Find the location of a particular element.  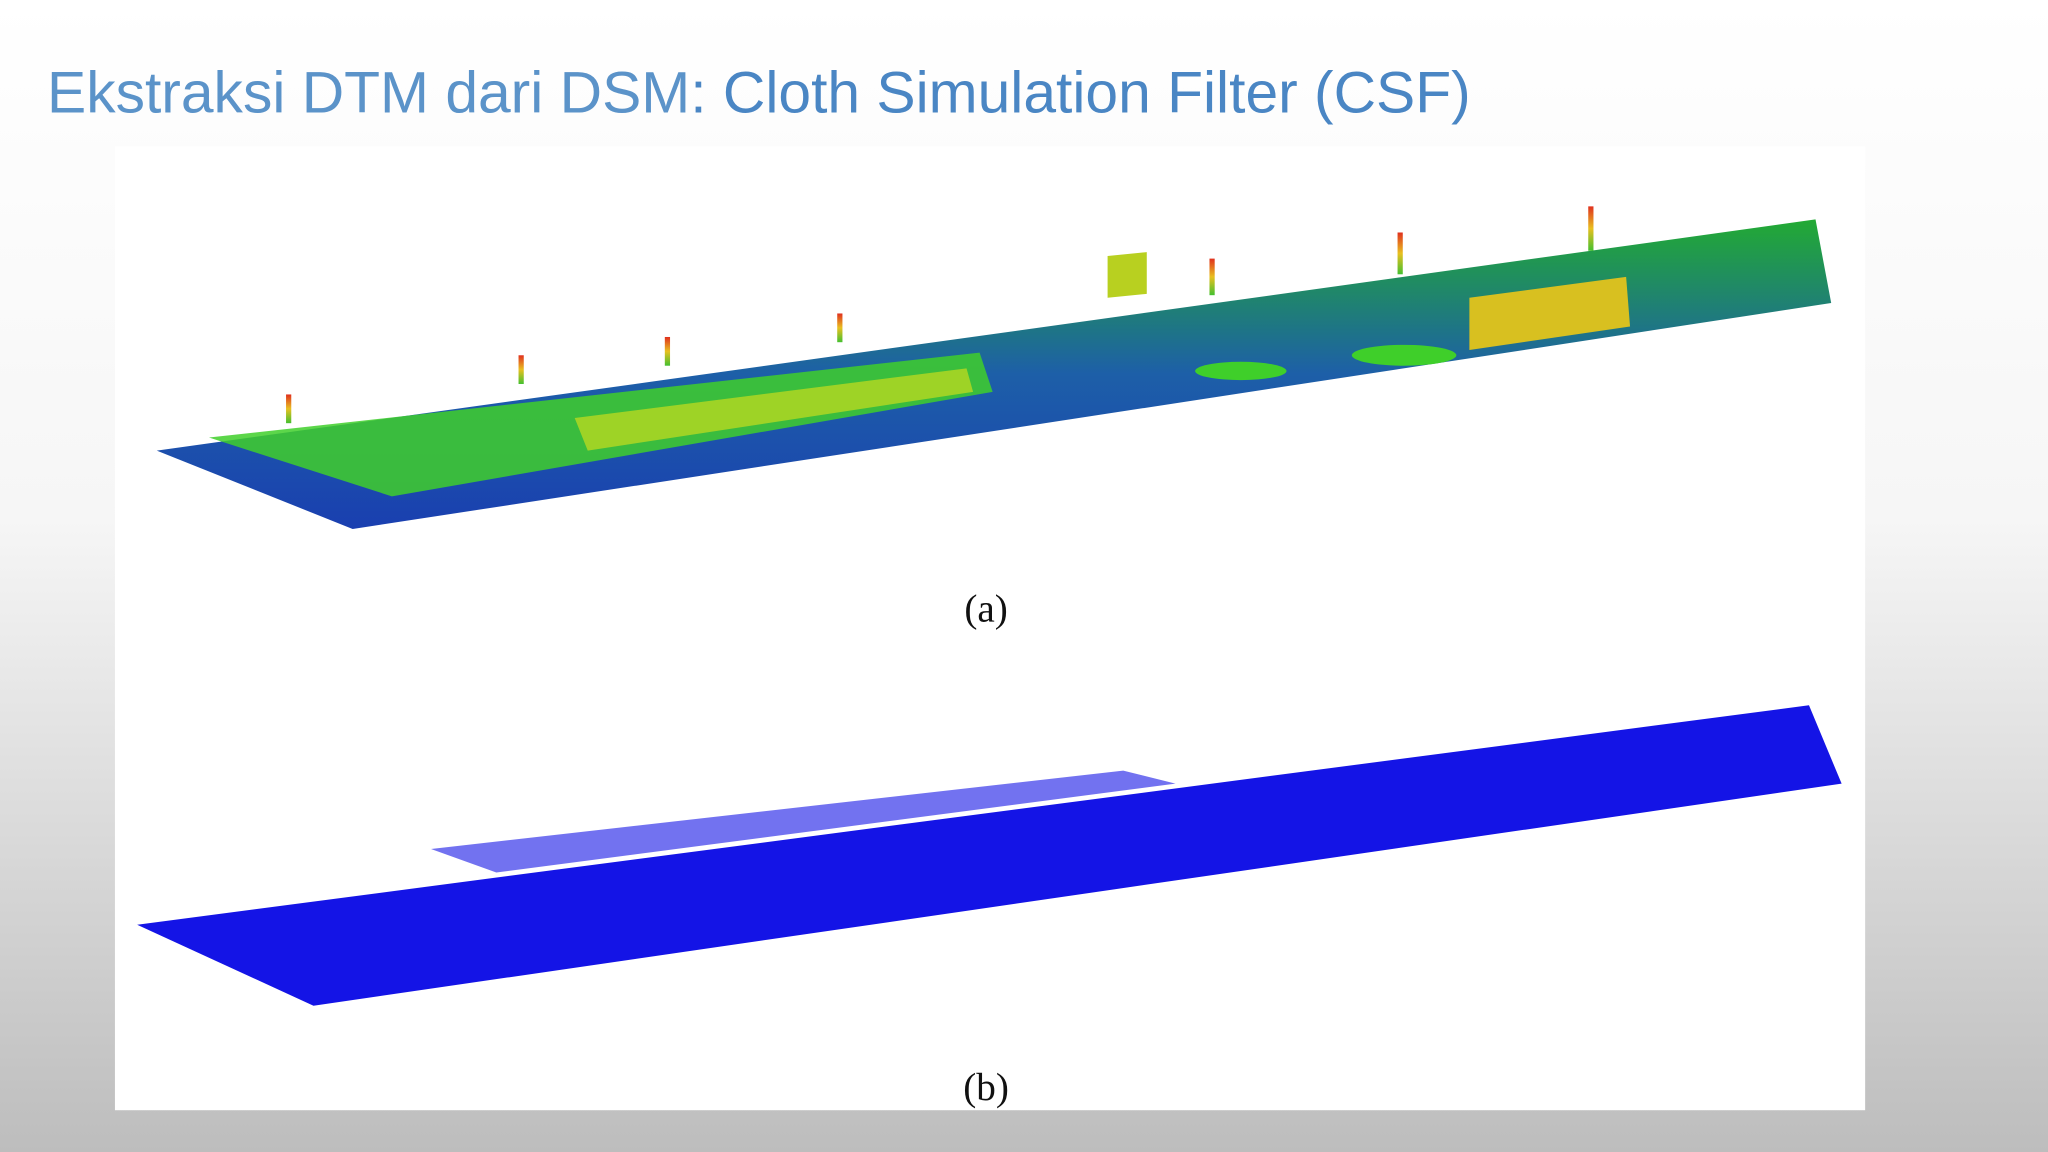

caption-b: (b) is located at coordinates (986, 1087).